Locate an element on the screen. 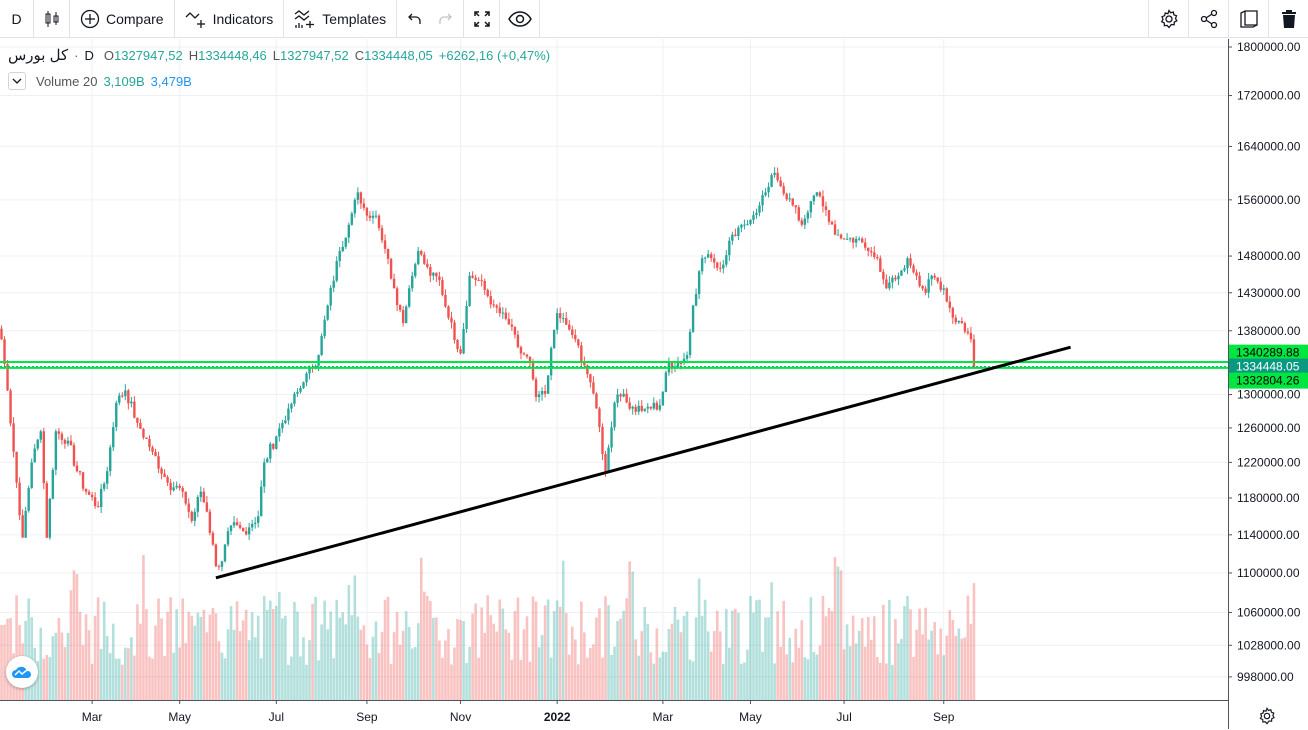  templates-icon is located at coordinates (305, 19).